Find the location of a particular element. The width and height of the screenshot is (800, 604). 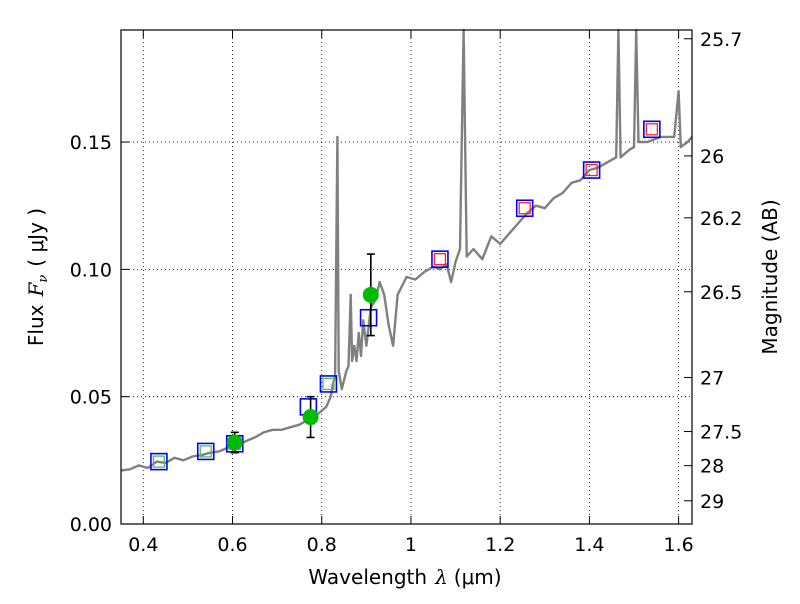

photometry-points is located at coordinates (302, 353).